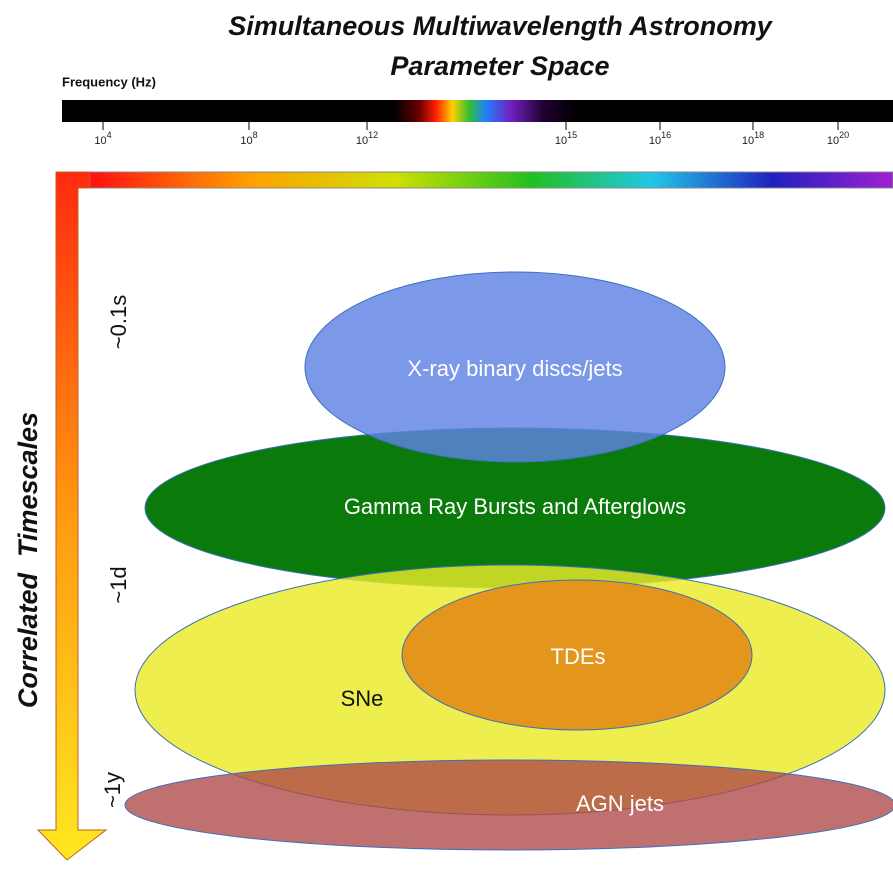 This screenshot has height=885, width=893. I want to click on tick-exponent: 16, so click(666, 135).